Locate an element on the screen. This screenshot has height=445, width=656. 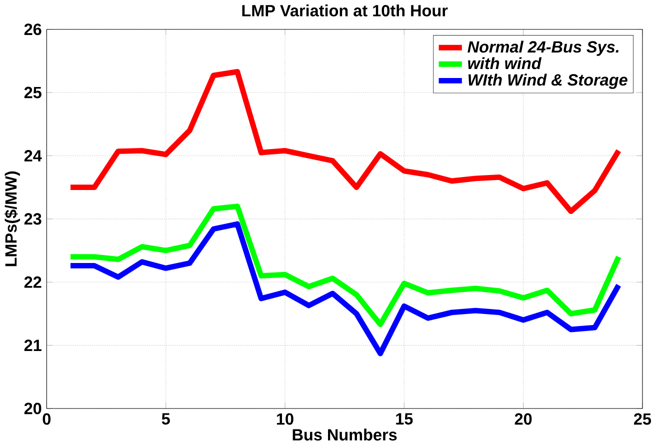
x-tick-label: 10 is located at coordinates (285, 419).